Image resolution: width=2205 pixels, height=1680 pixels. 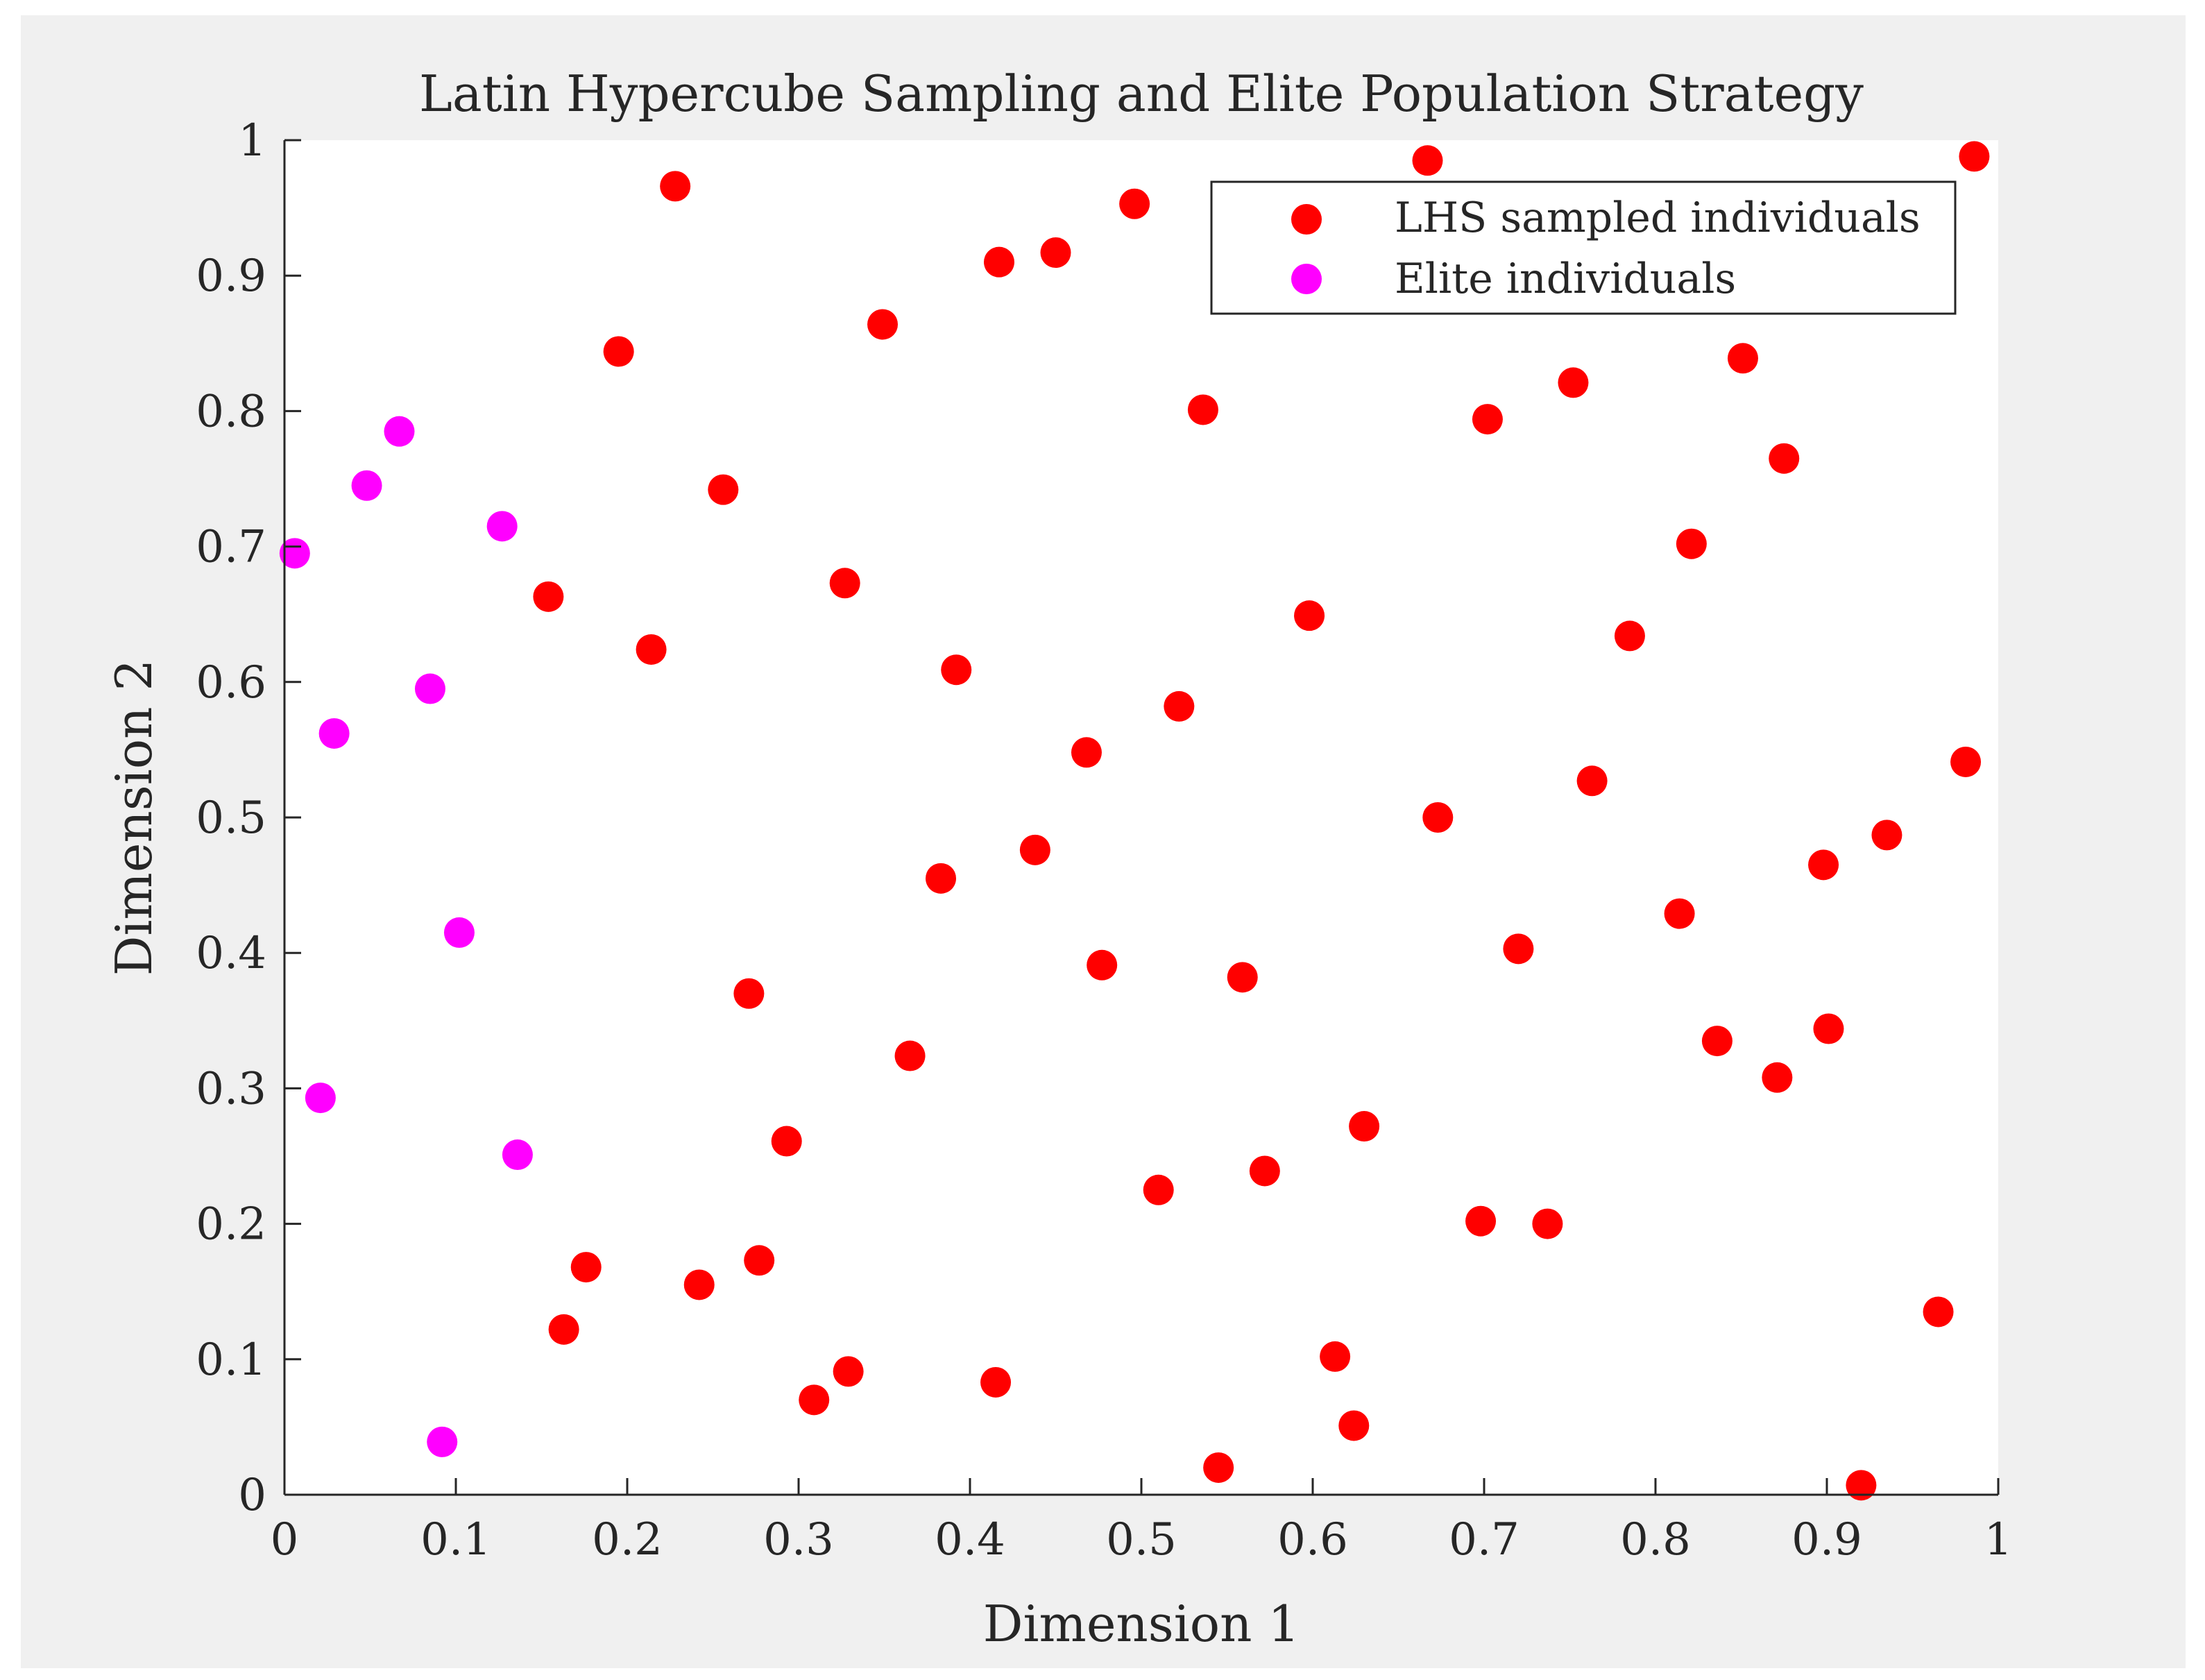 What do you see at coordinates (1658, 218) in the screenshot?
I see `legend-label-lhs: LHS sampled individuals` at bounding box center [1658, 218].